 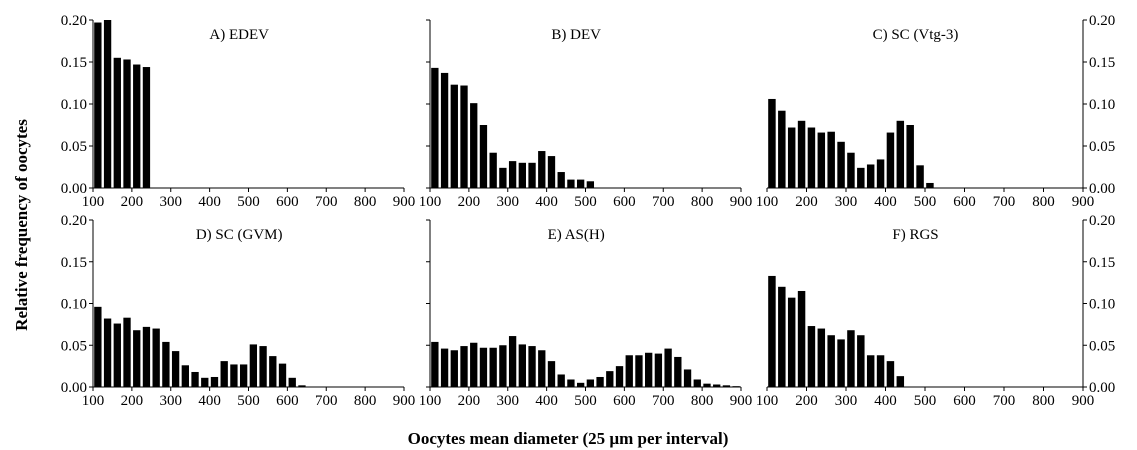 What do you see at coordinates (585, 314) in the screenshot?
I see `panel-5: 100 200 300 400 500 600 700 800 900 E) AS(H)` at bounding box center [585, 314].